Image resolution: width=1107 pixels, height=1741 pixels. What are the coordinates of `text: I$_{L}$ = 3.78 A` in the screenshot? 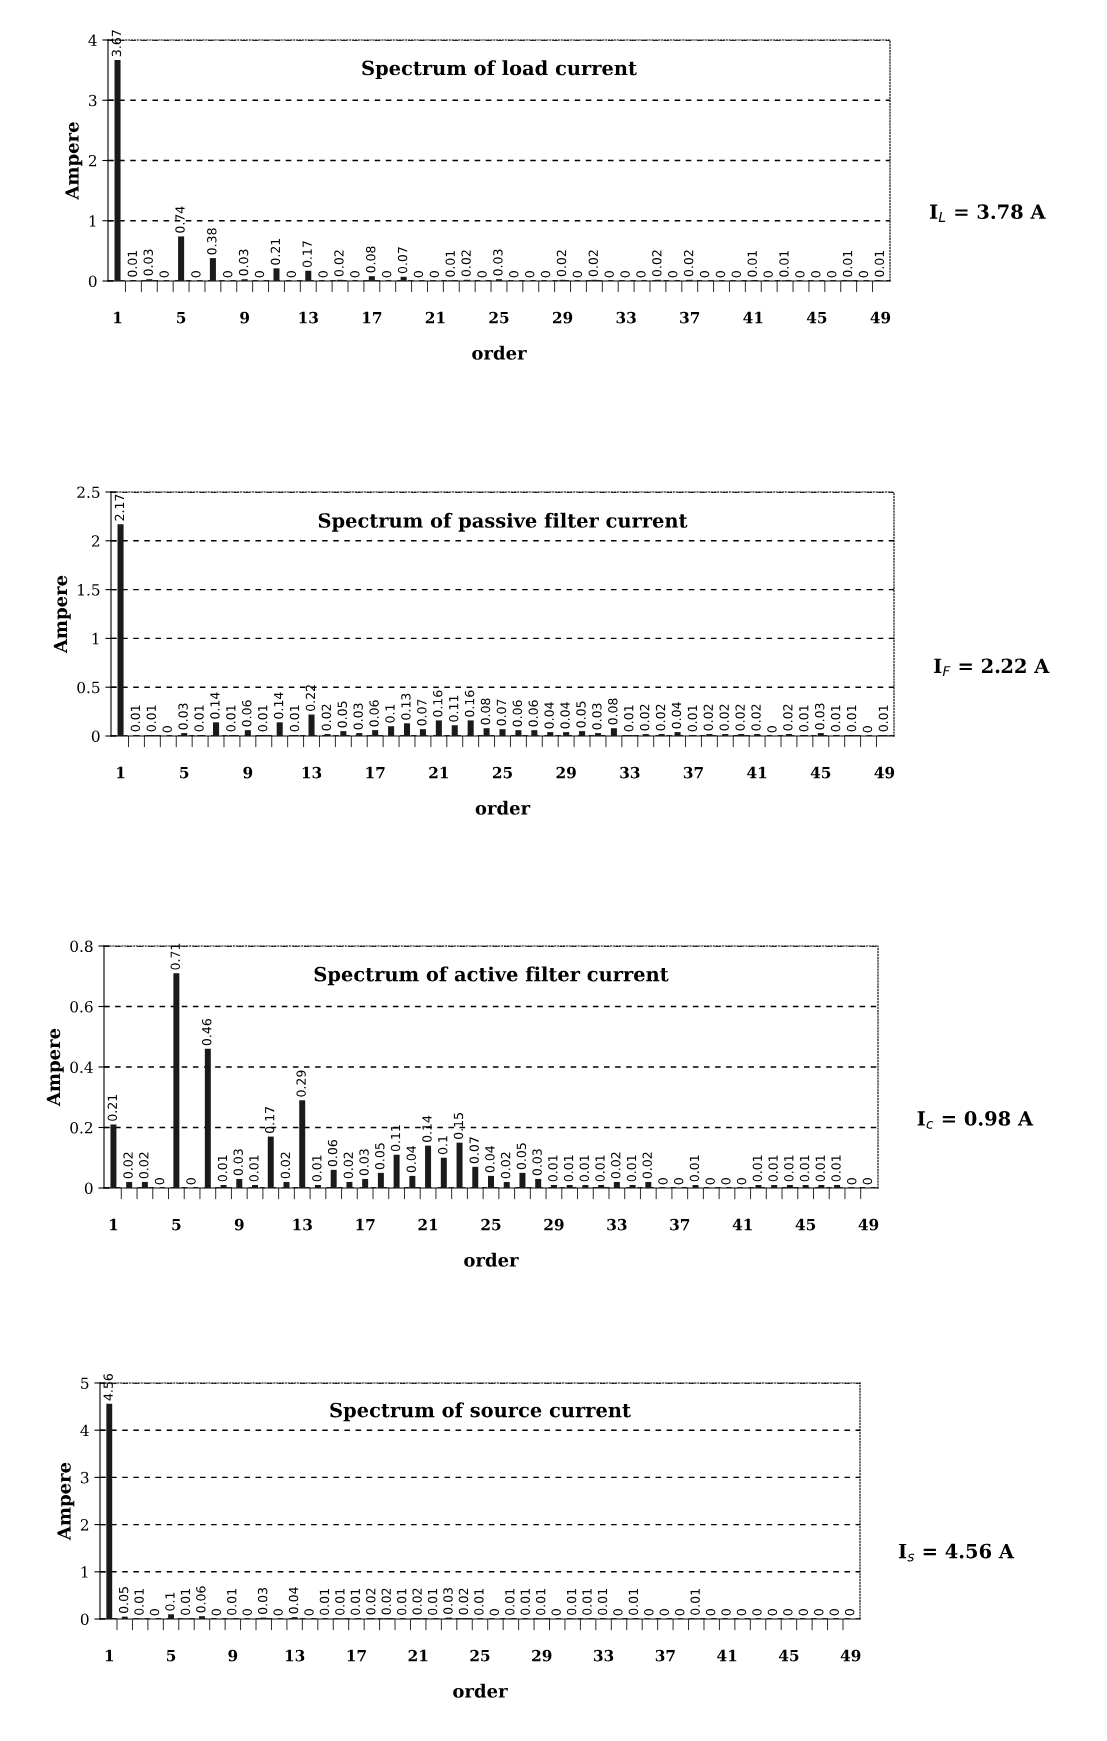 It's located at (988, 213).